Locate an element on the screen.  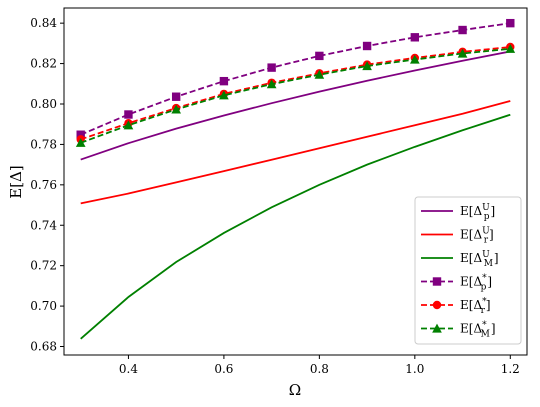
x-axis: 0.4 0.6 0.8 1.0 1.2 is located at coordinates (319, 365).